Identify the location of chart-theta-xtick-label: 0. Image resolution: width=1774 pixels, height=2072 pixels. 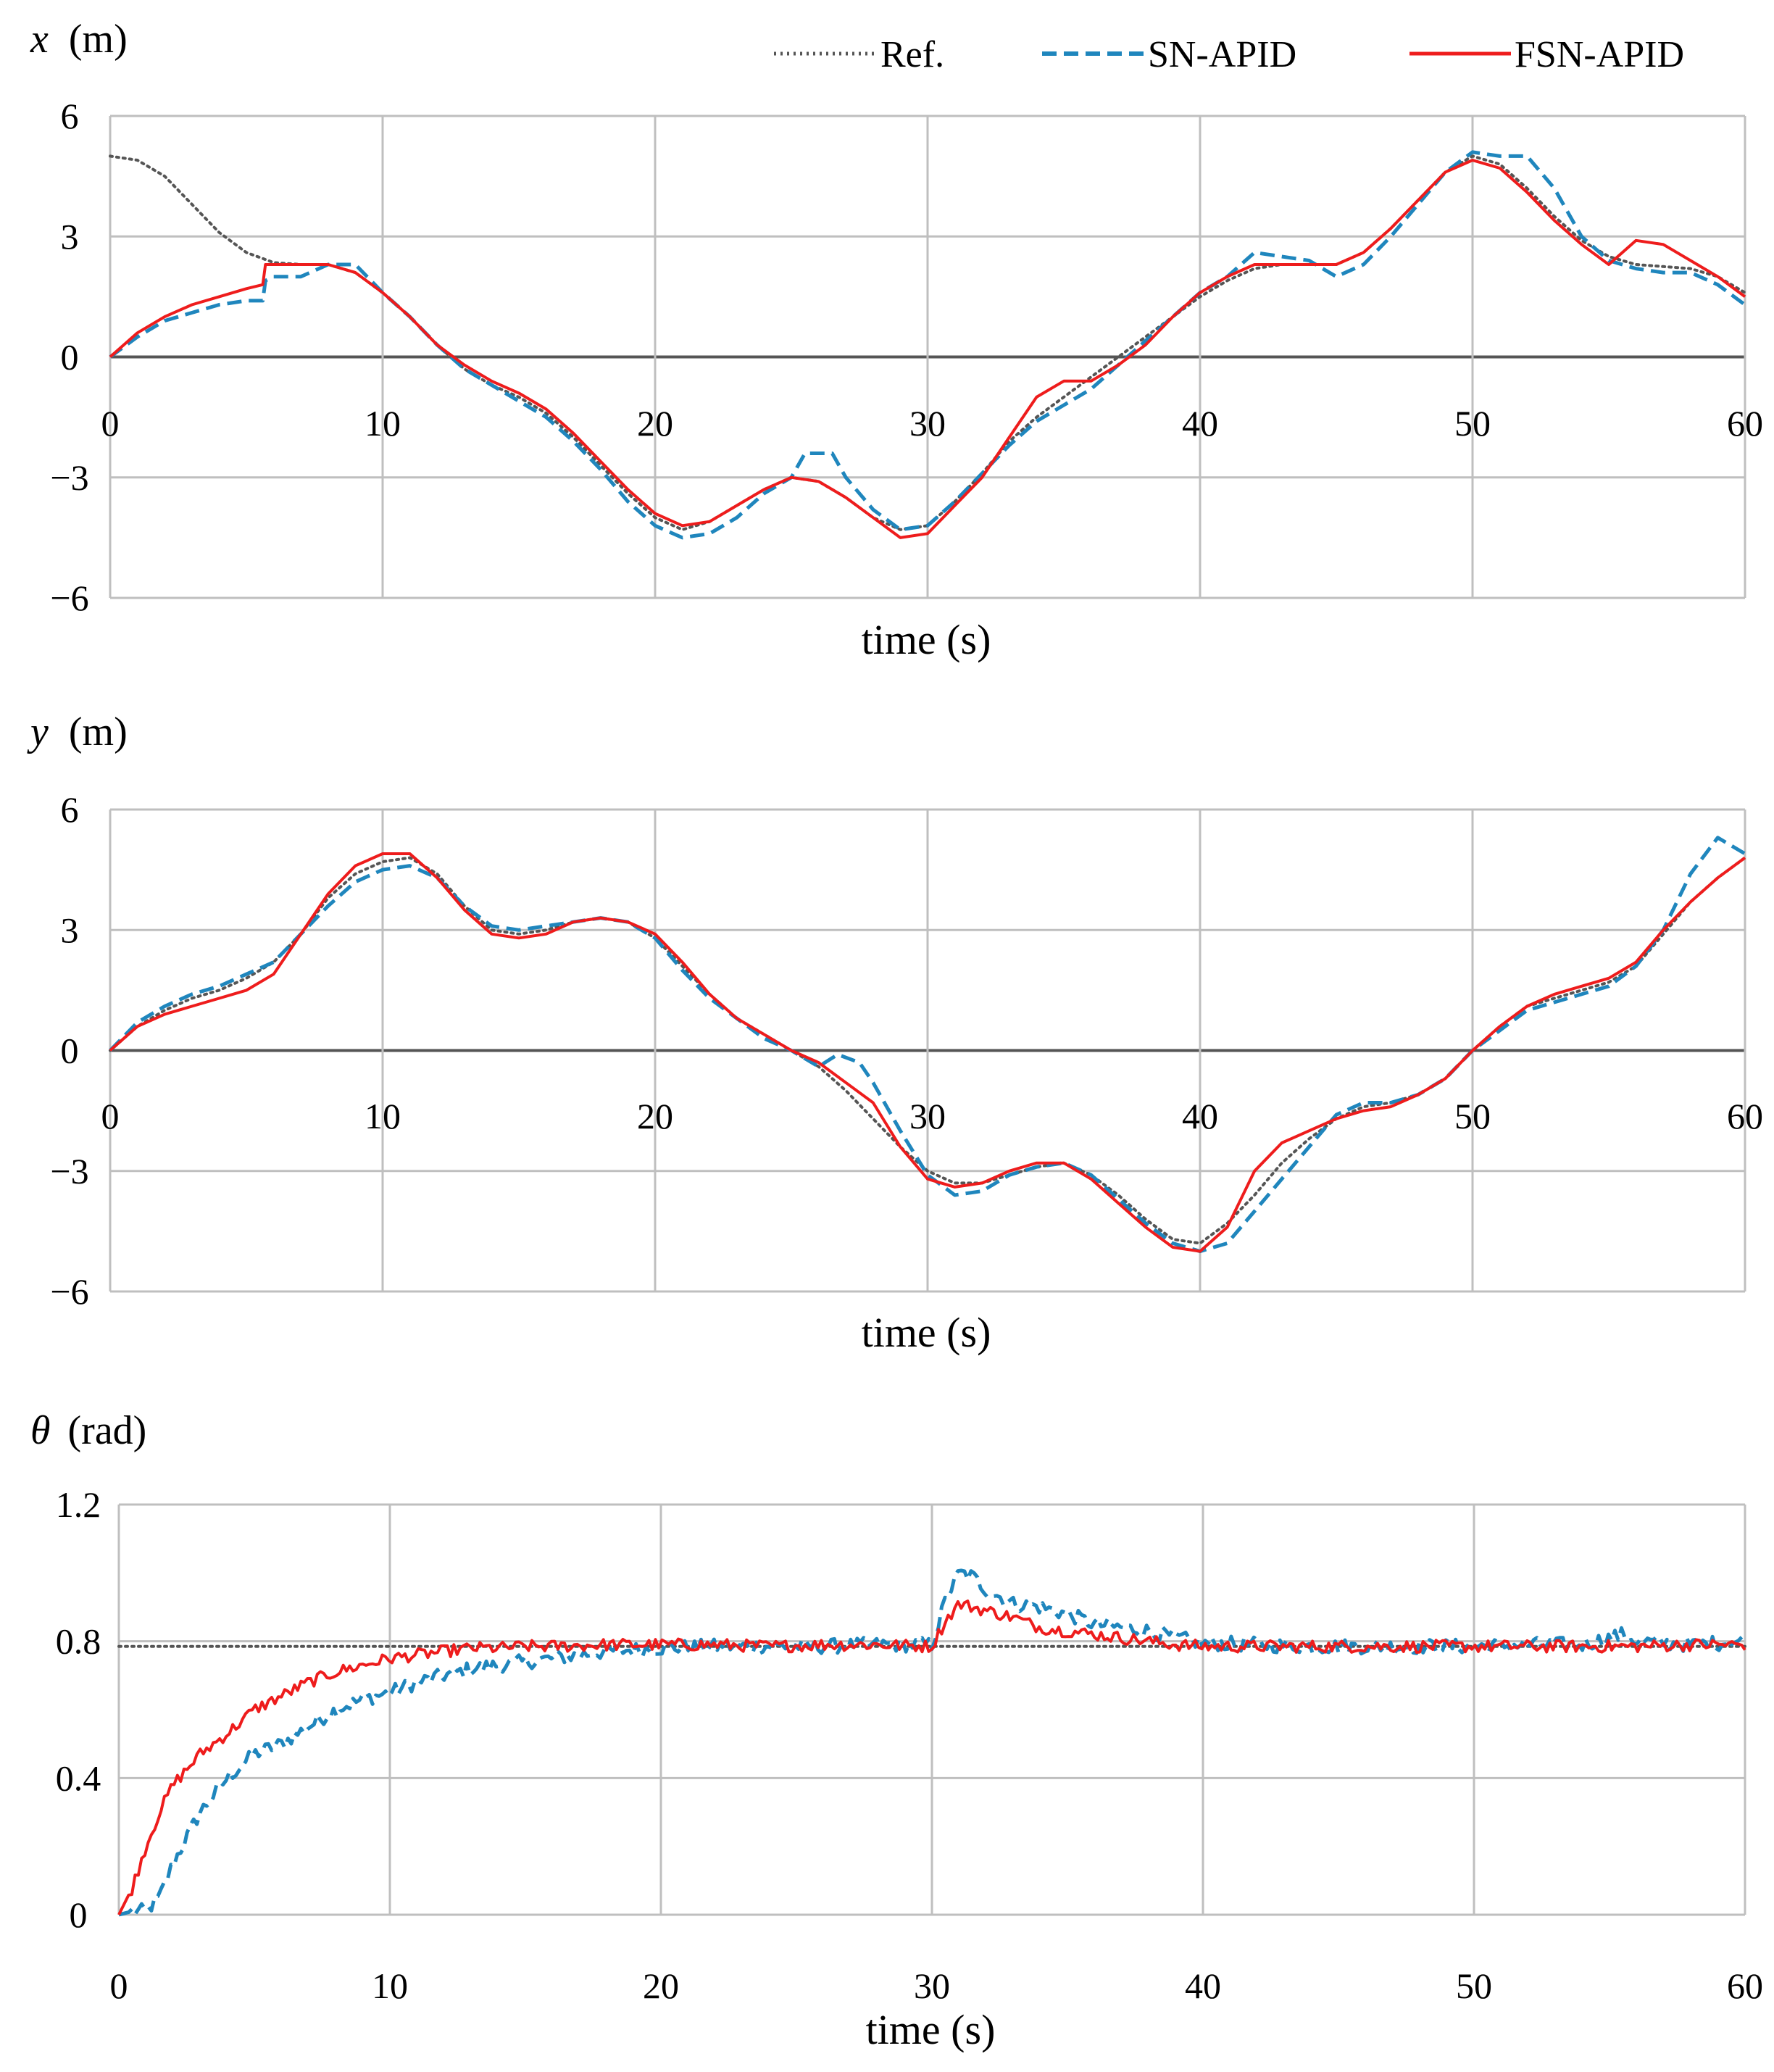
(119, 1985).